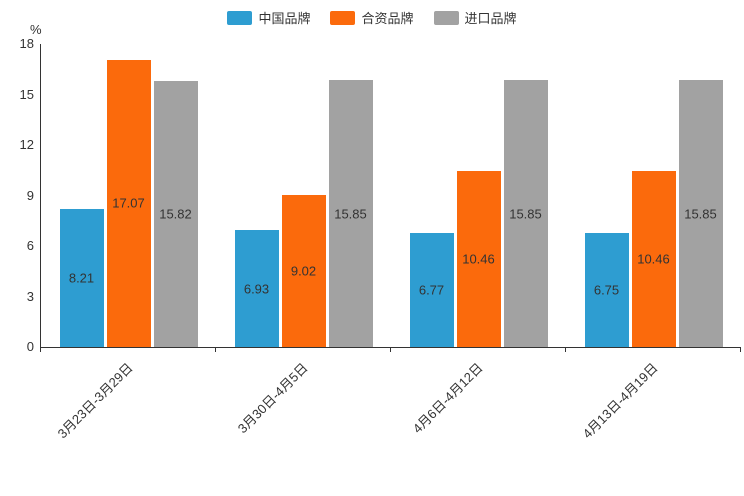 Image resolution: width=744 pixels, height=496 pixels. I want to click on legend-item-china-brand: 中国品牌, so click(268, 17).